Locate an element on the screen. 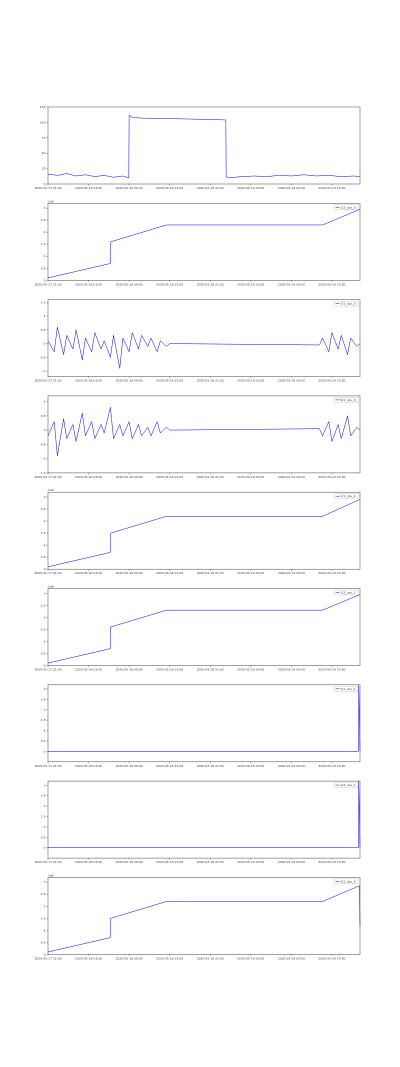 Image resolution: width=400 pixels, height=1067 pixels. y-tick-label: 125 is located at coordinates (43, 107).